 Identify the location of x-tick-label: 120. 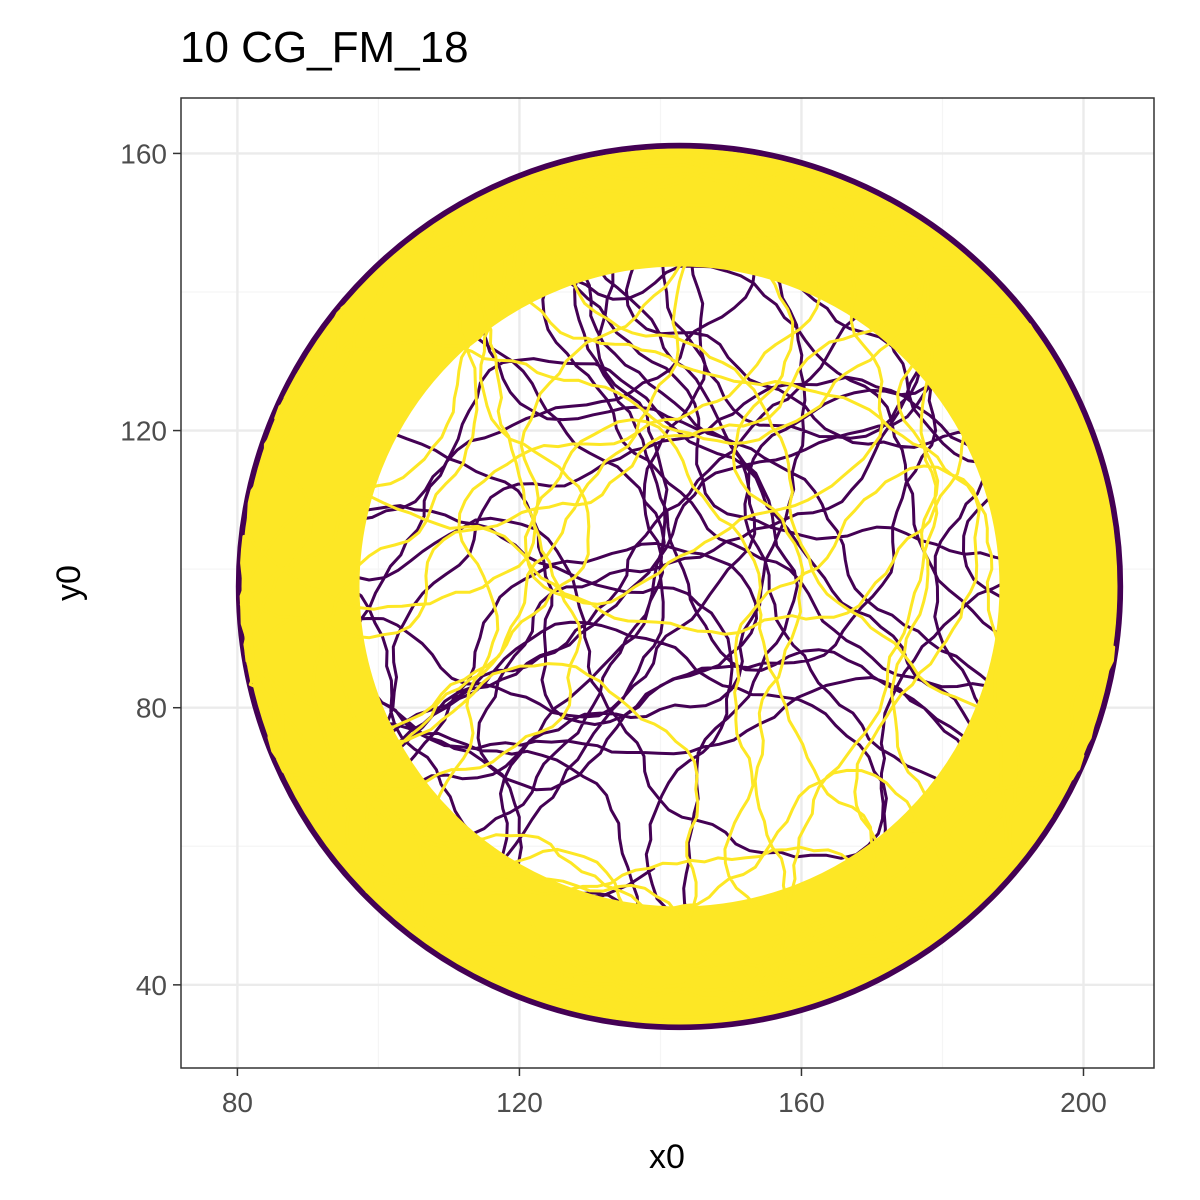
(519, 1102).